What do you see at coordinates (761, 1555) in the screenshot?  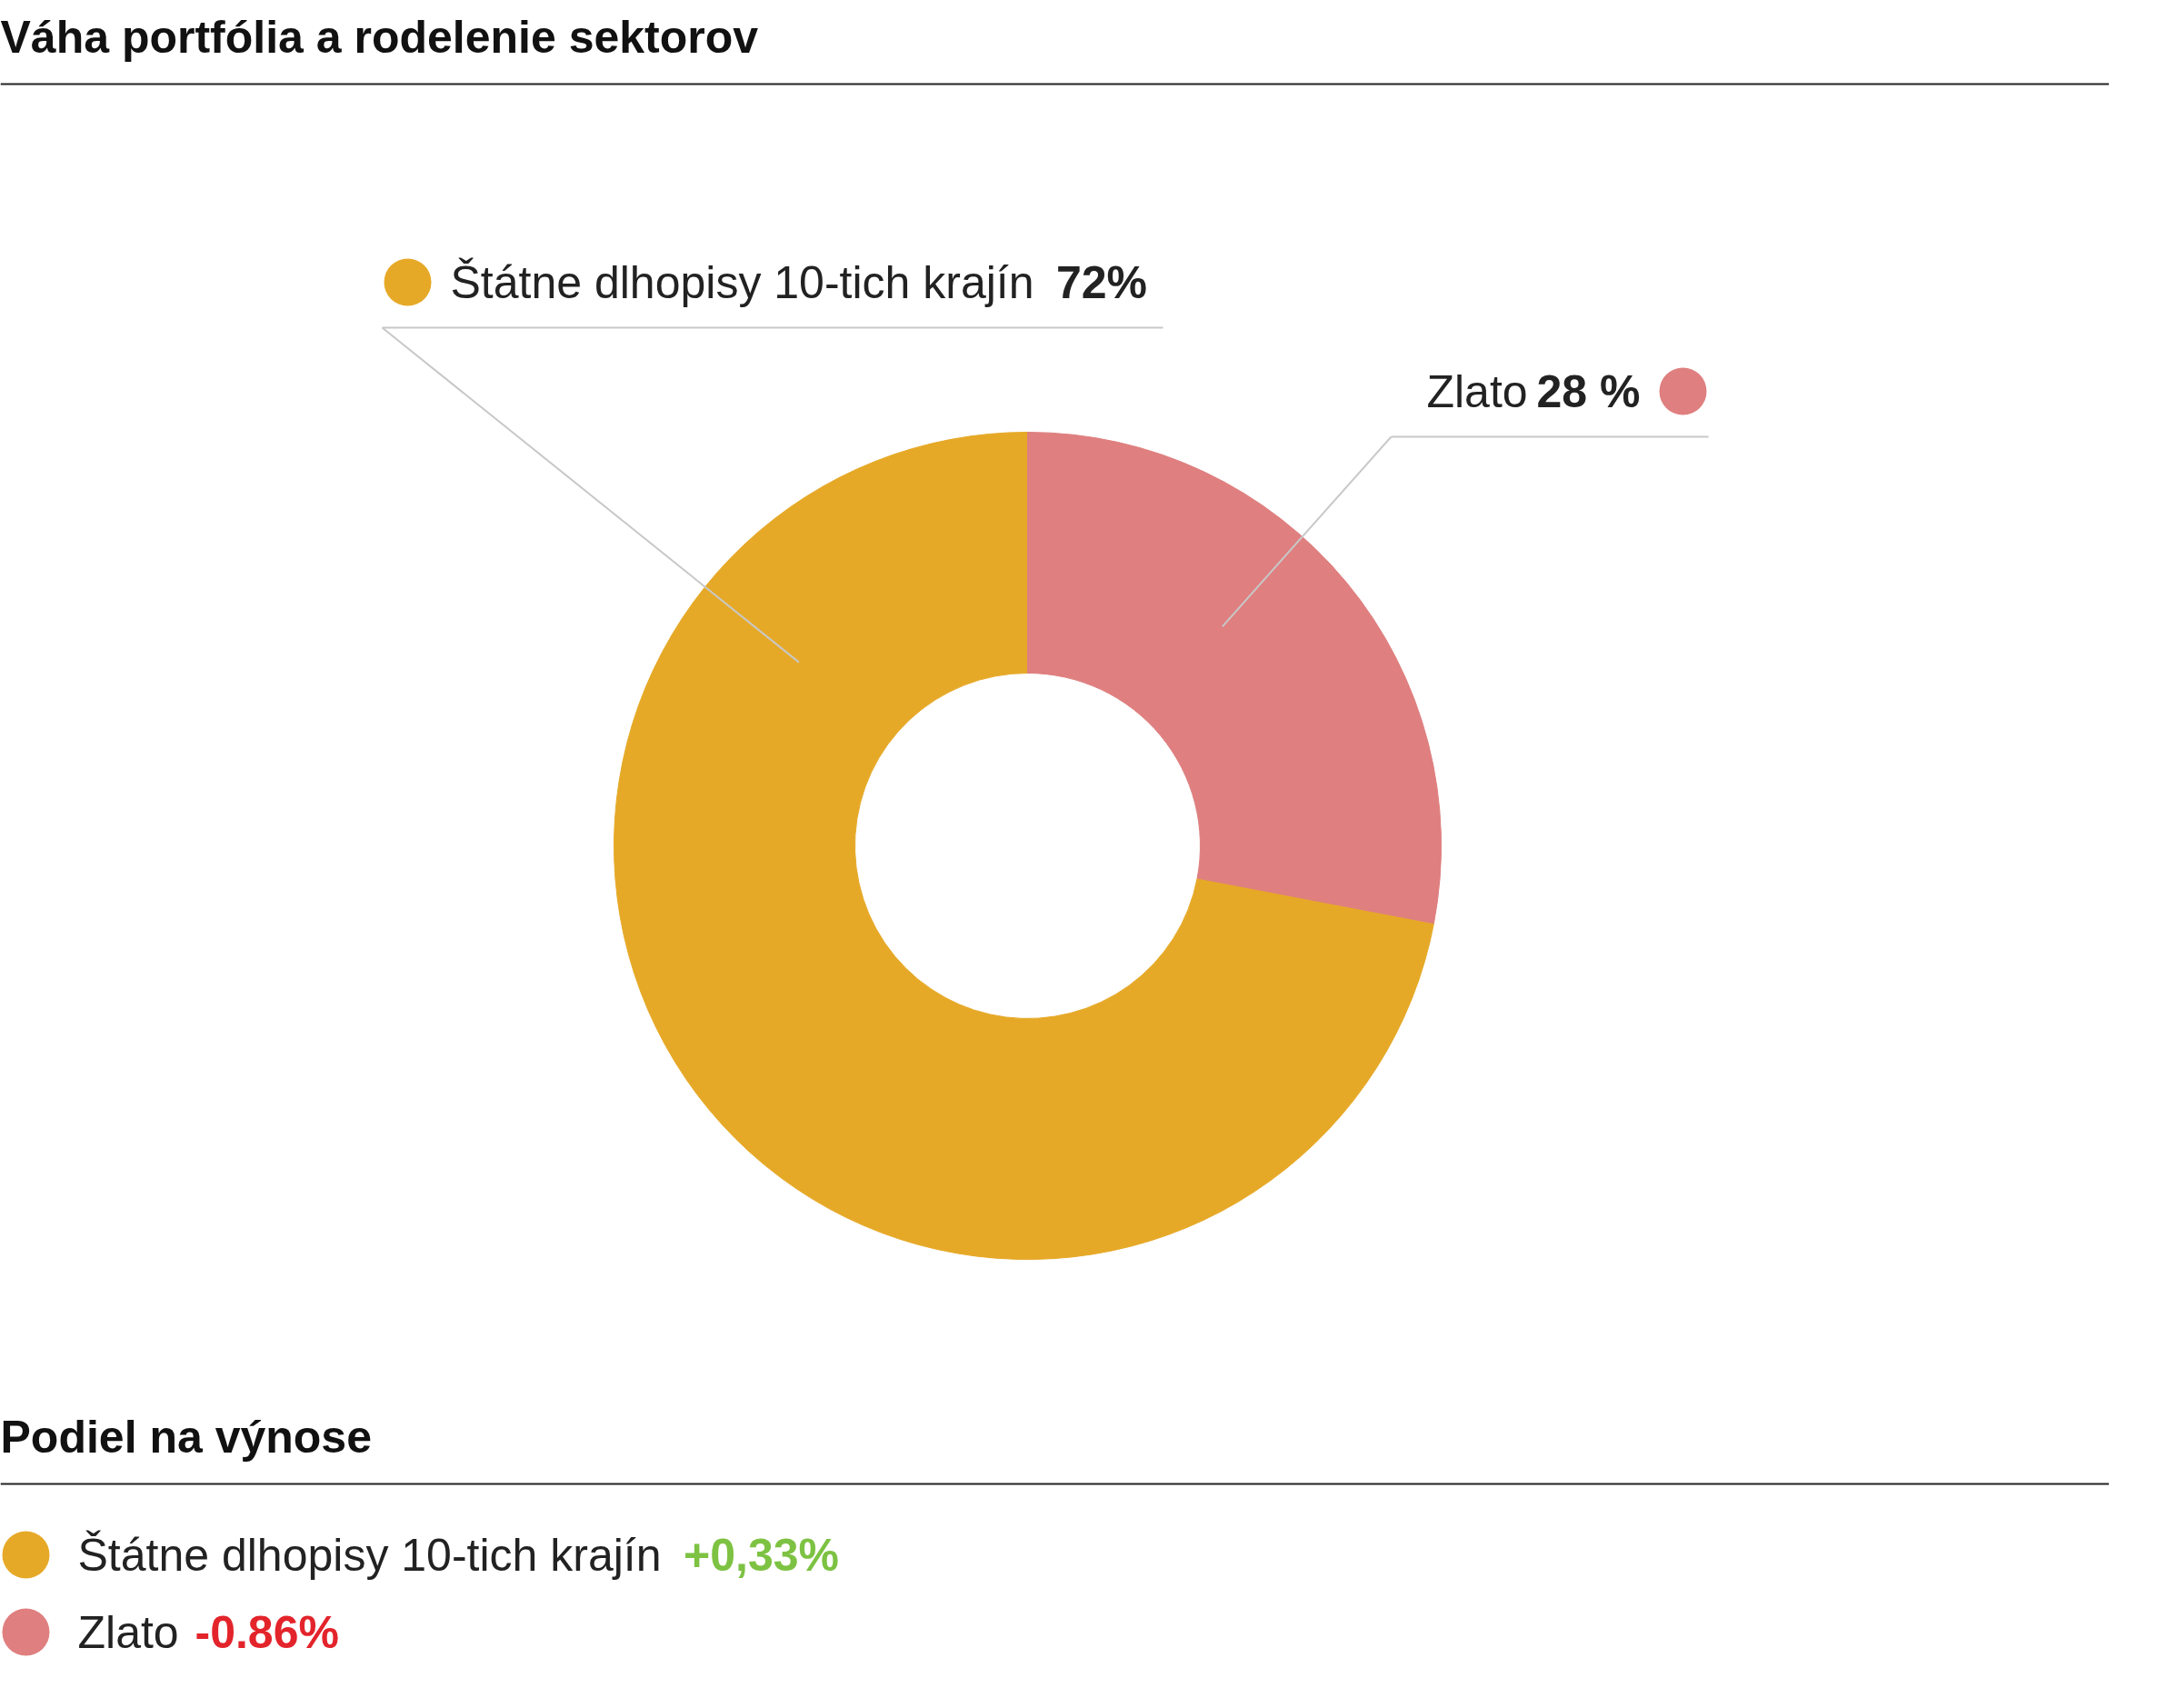 I see `data-label: +0,33%` at bounding box center [761, 1555].